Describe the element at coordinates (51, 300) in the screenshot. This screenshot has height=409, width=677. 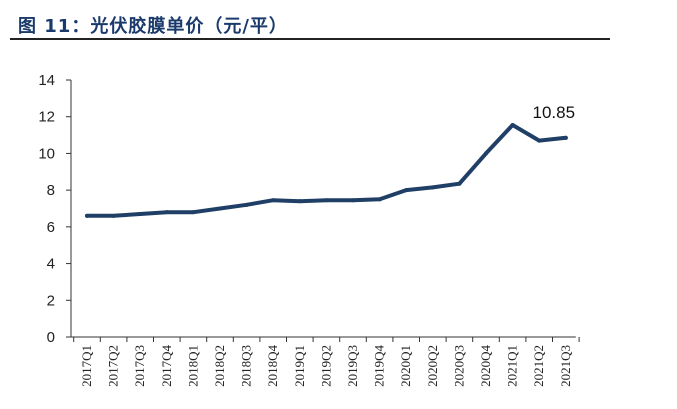
I see `y-tick-label: 2` at that location.